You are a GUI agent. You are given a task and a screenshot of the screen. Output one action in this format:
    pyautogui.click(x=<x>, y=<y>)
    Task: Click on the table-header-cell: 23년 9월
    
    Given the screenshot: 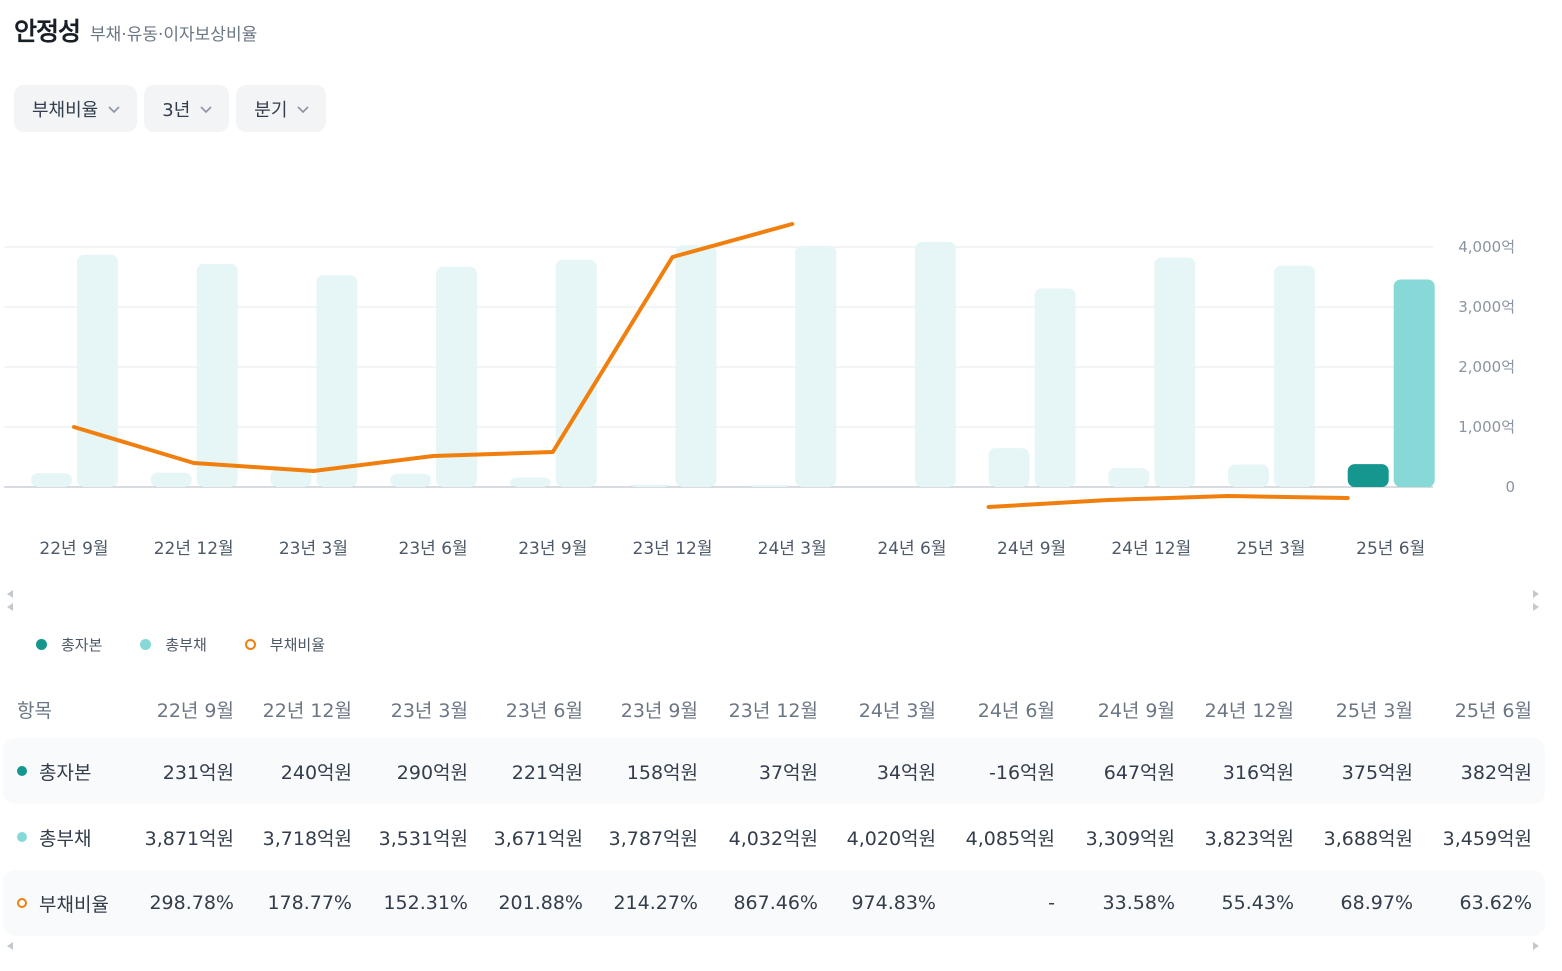 What is the action you would take?
    pyautogui.click(x=659, y=710)
    